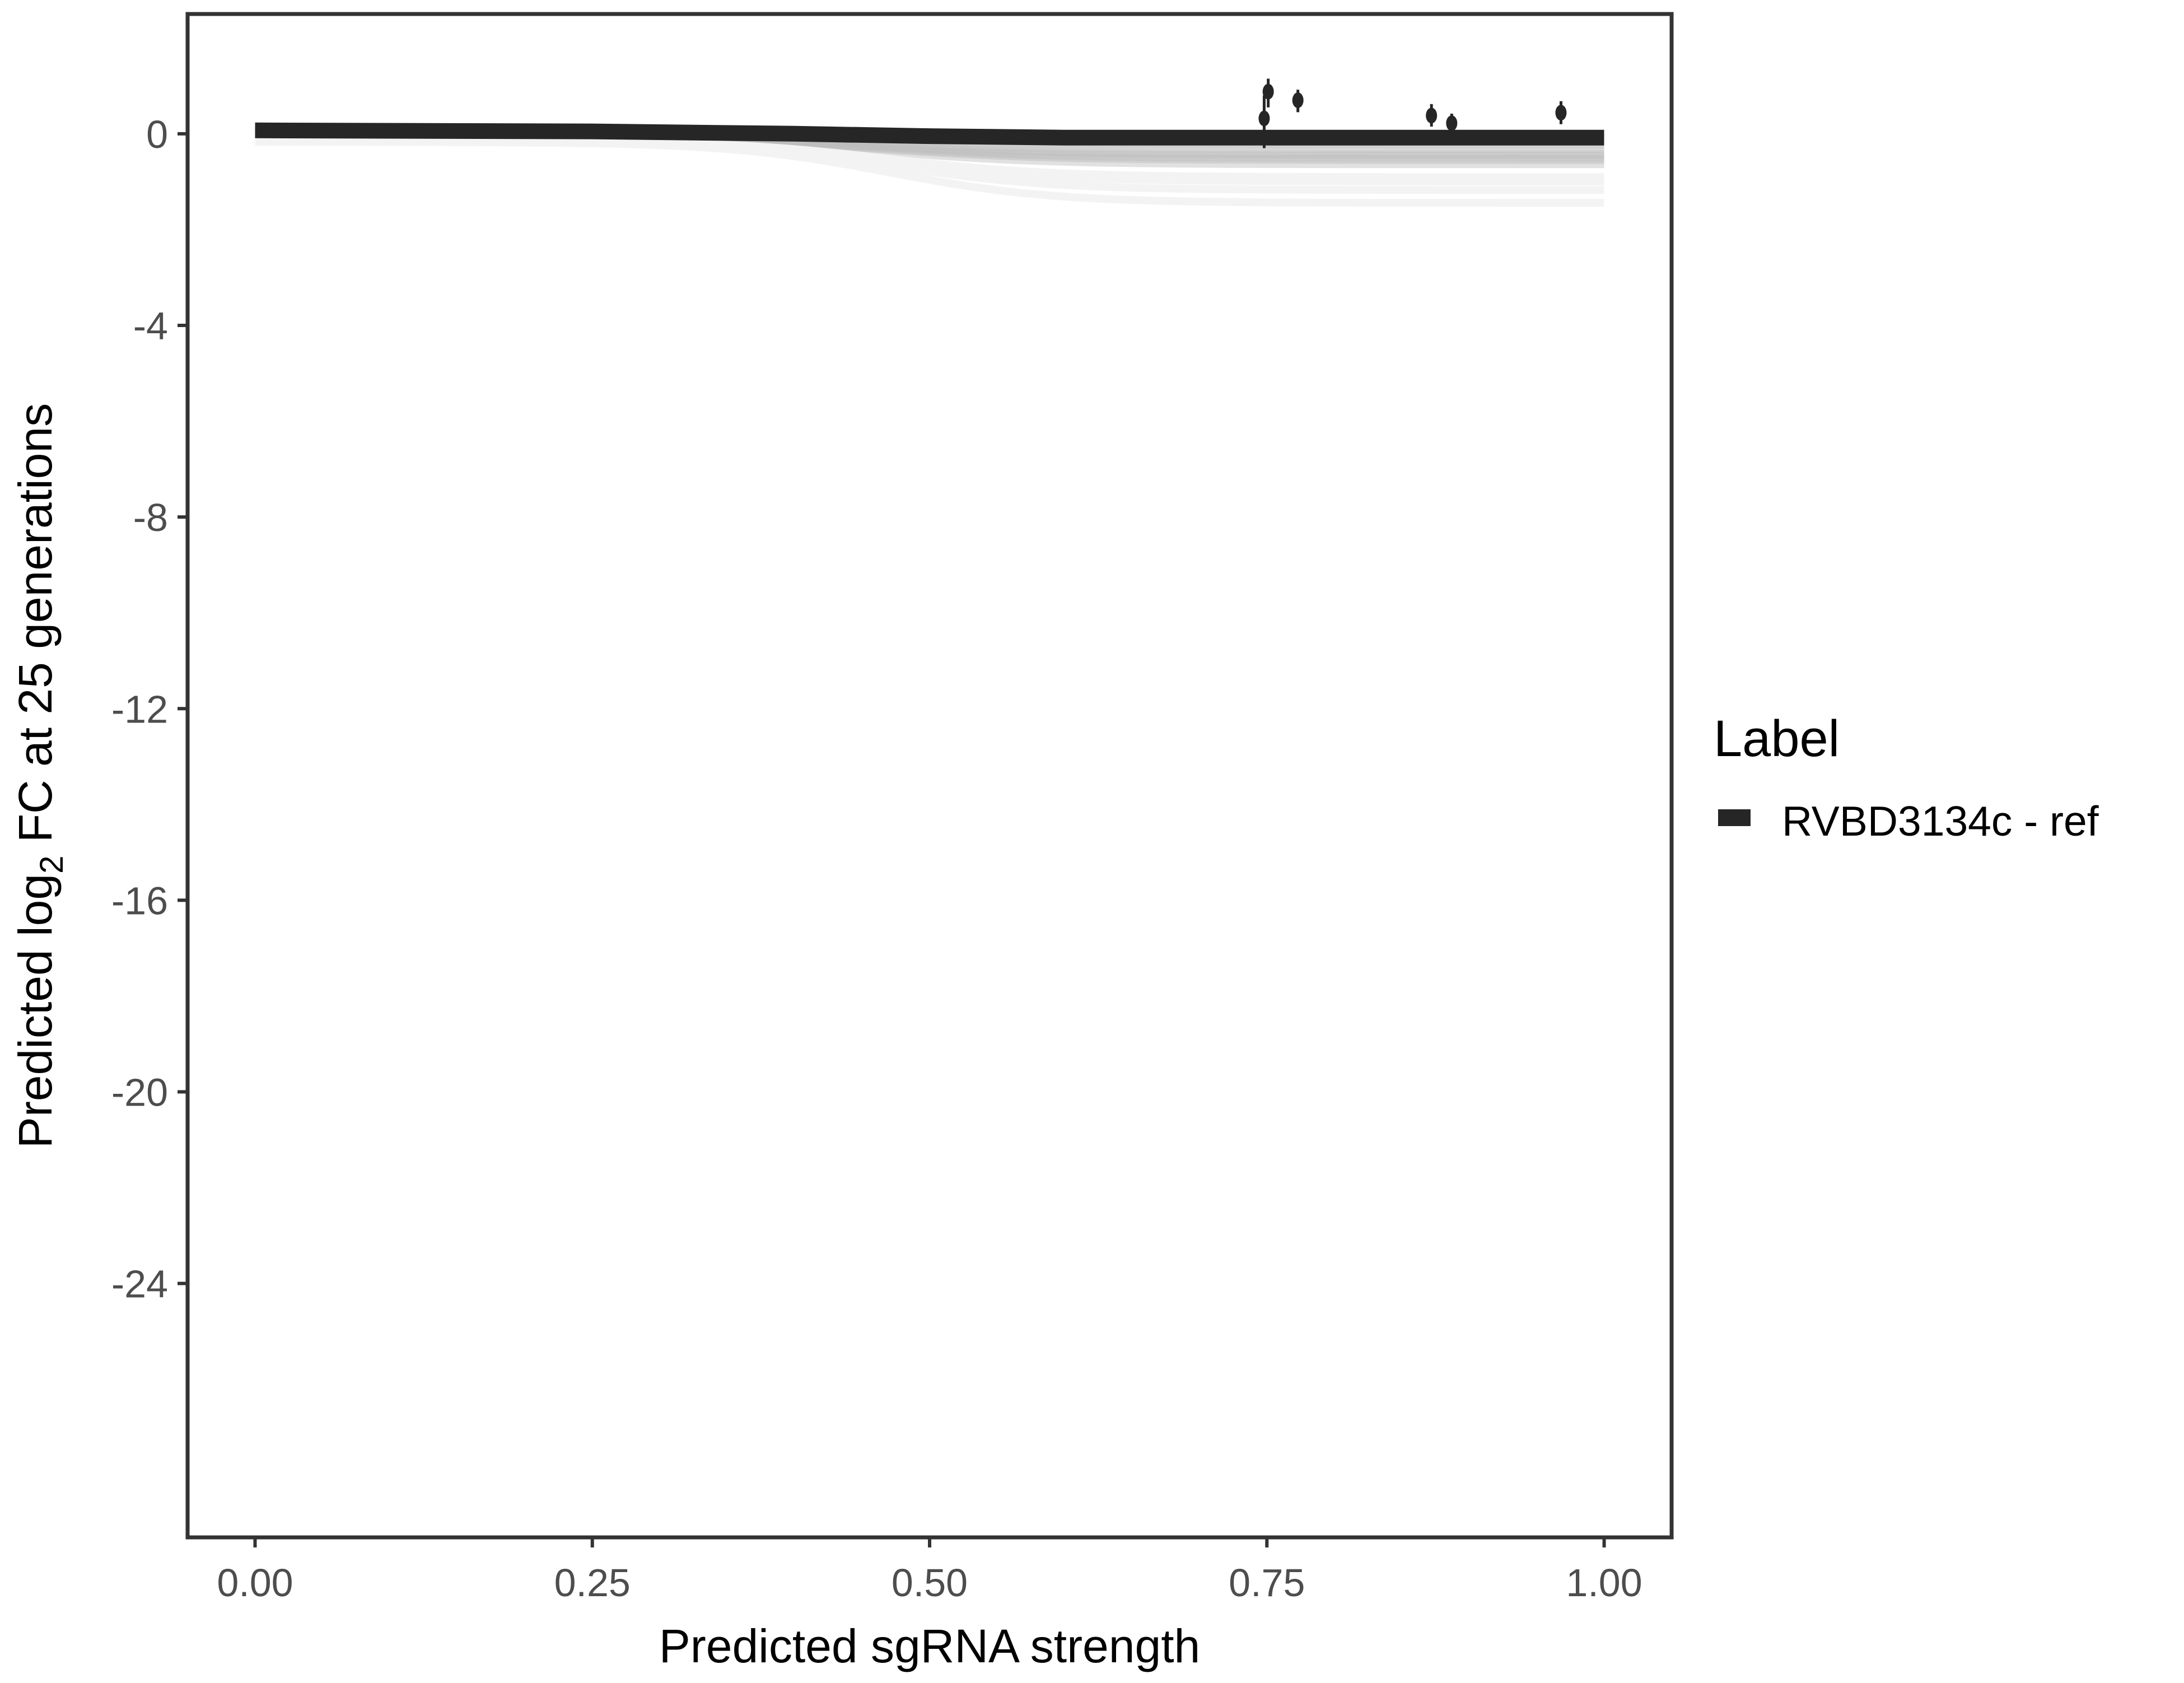 The image size is (2184, 1683). Describe the element at coordinates (593, 1583) in the screenshot. I see `x-tick-label: 0.25` at that location.